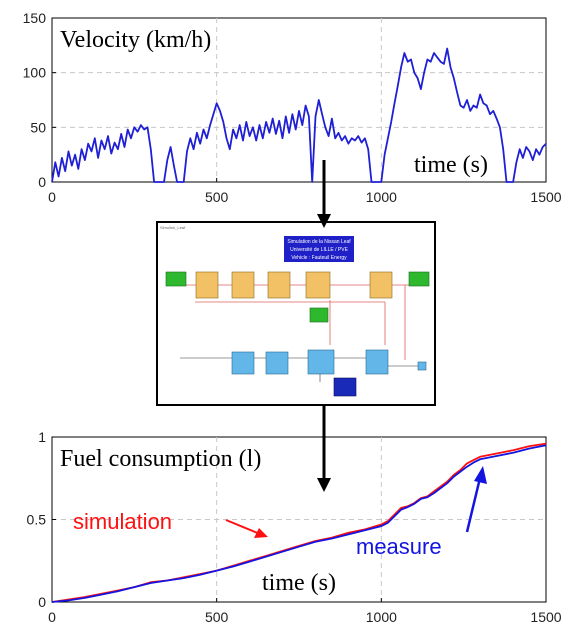  I want to click on velocity-ytick-0: 0, so click(42, 182).